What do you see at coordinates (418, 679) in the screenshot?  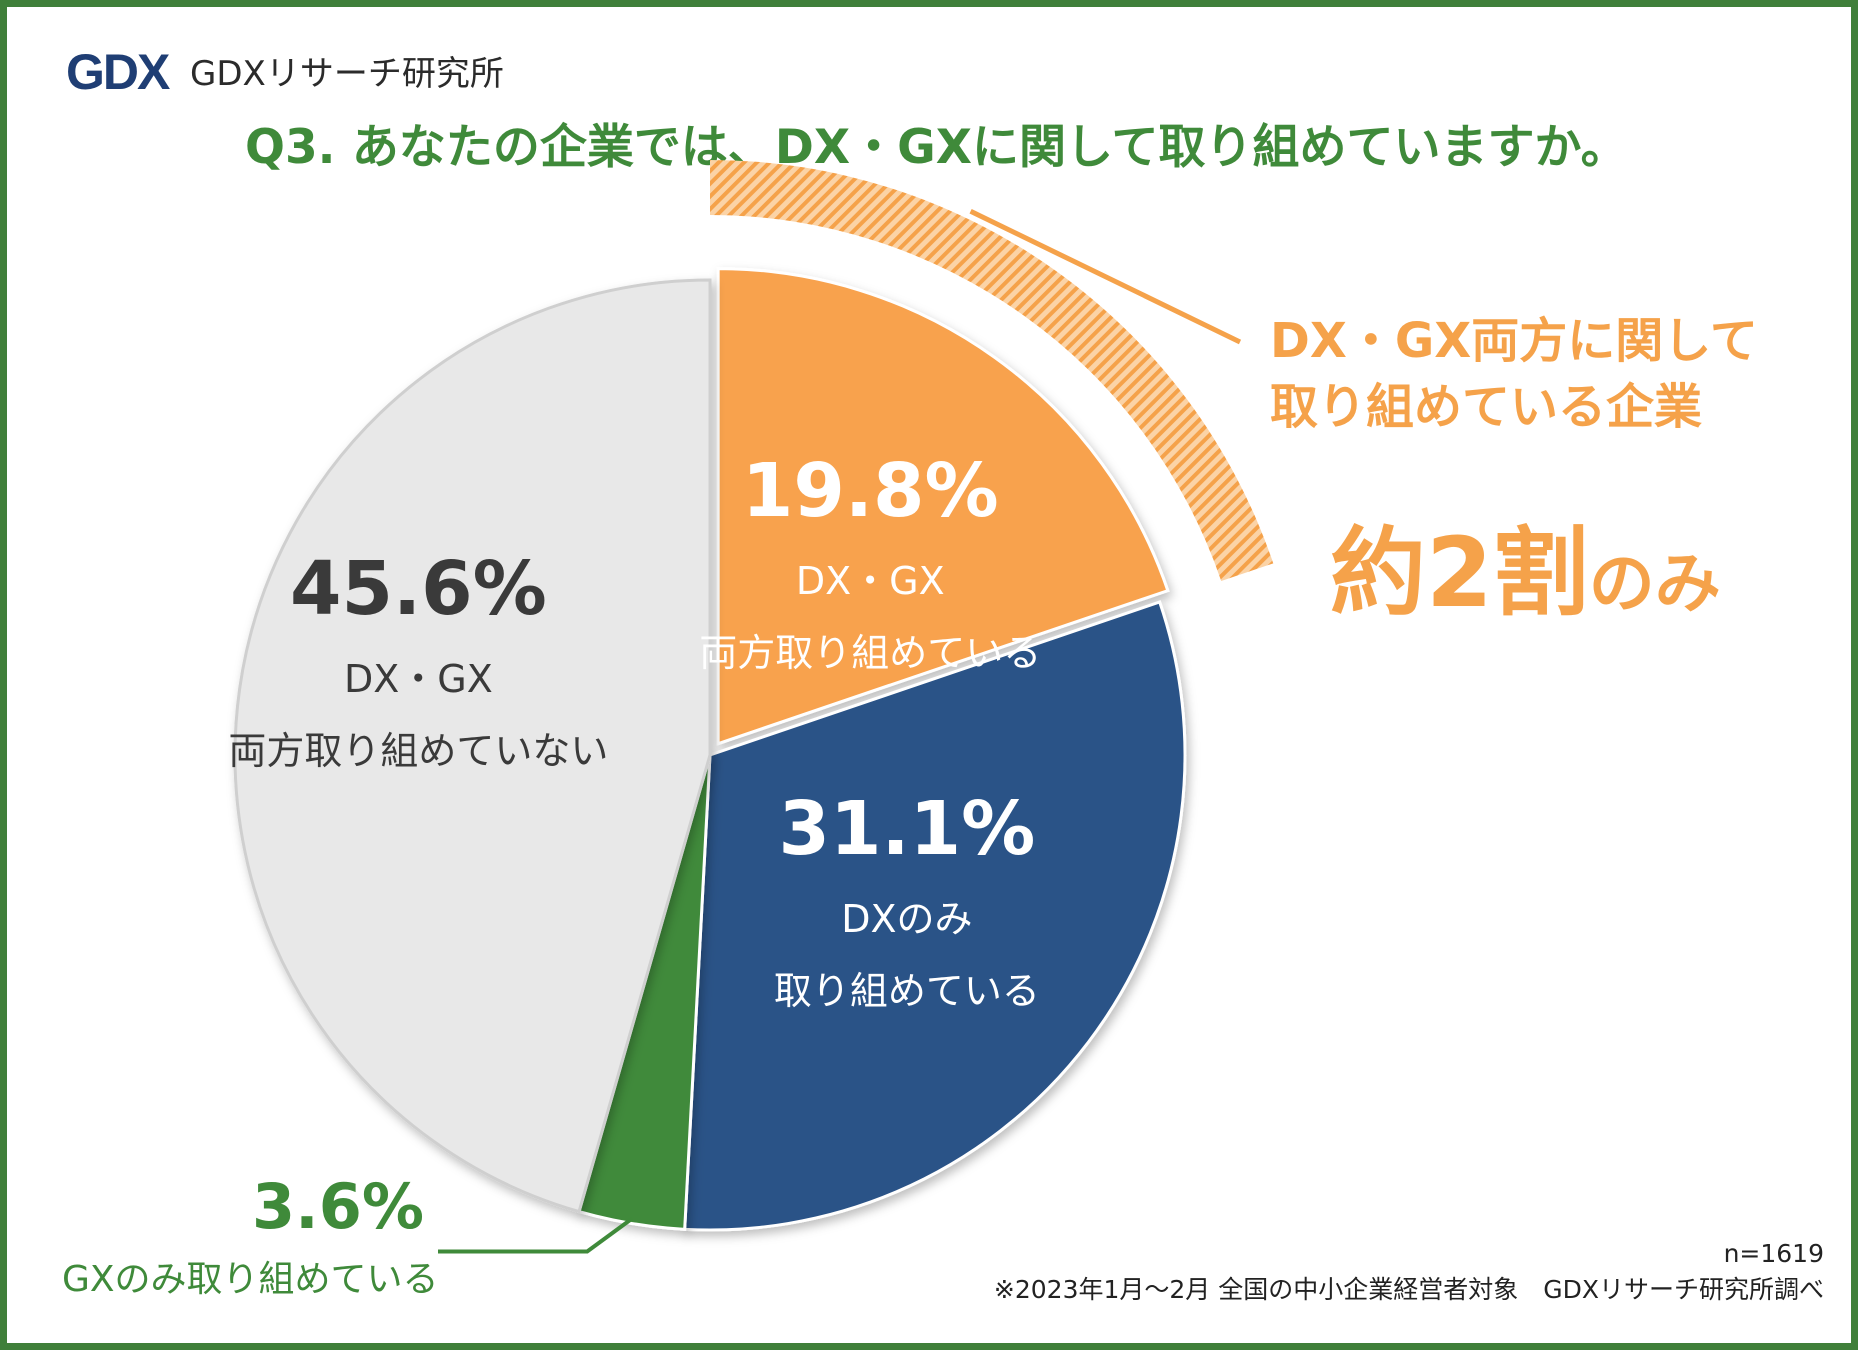 I see `slice-4-label-line-1: DX・GX` at bounding box center [418, 679].